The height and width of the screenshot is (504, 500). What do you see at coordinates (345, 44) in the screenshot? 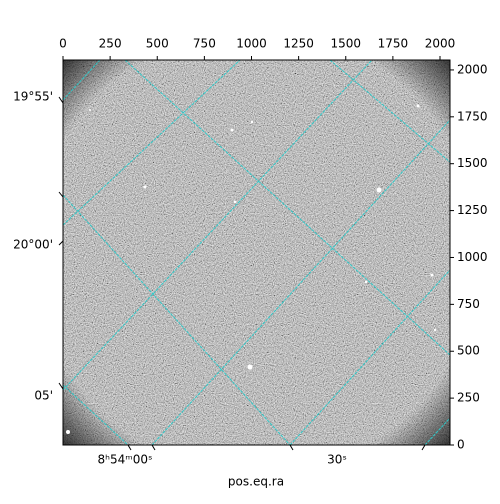
I see `x-tick-label: 1500` at bounding box center [345, 44].